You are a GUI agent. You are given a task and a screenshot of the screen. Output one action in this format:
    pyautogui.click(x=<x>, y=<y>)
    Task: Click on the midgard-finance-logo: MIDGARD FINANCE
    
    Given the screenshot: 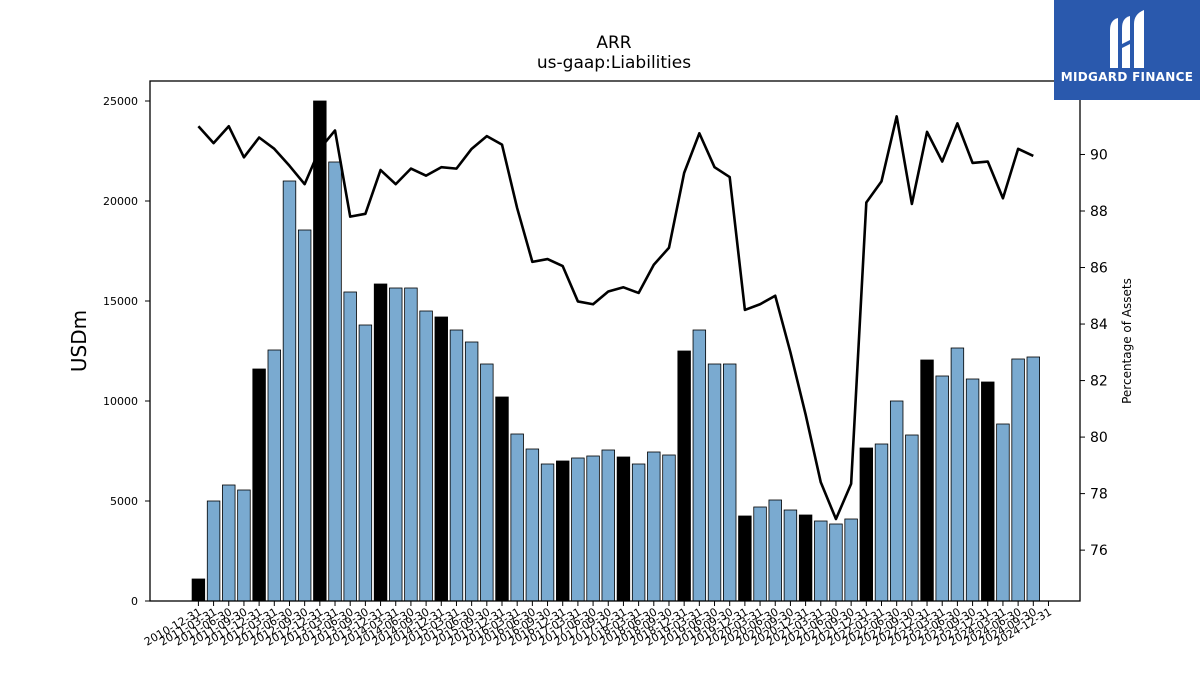 What is the action you would take?
    pyautogui.click(x=1127, y=50)
    